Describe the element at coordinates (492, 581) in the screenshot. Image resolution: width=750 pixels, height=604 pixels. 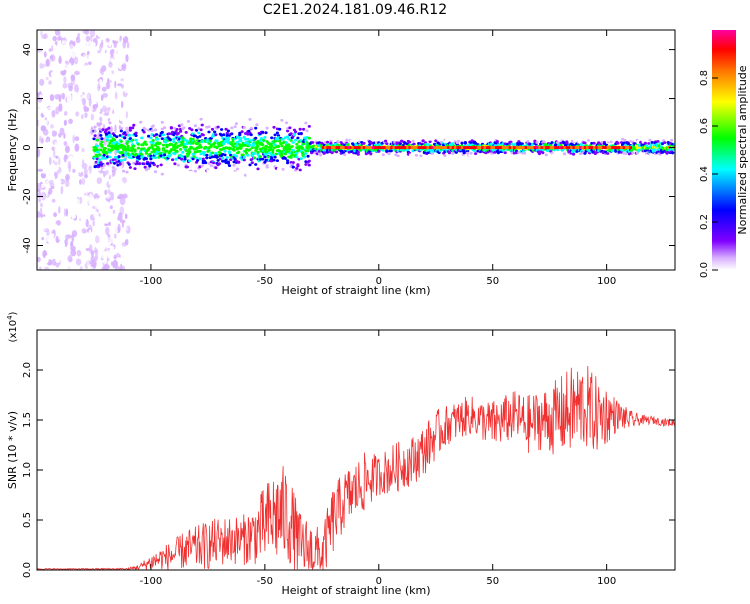
I see `x-tick-label: 50` at that location.